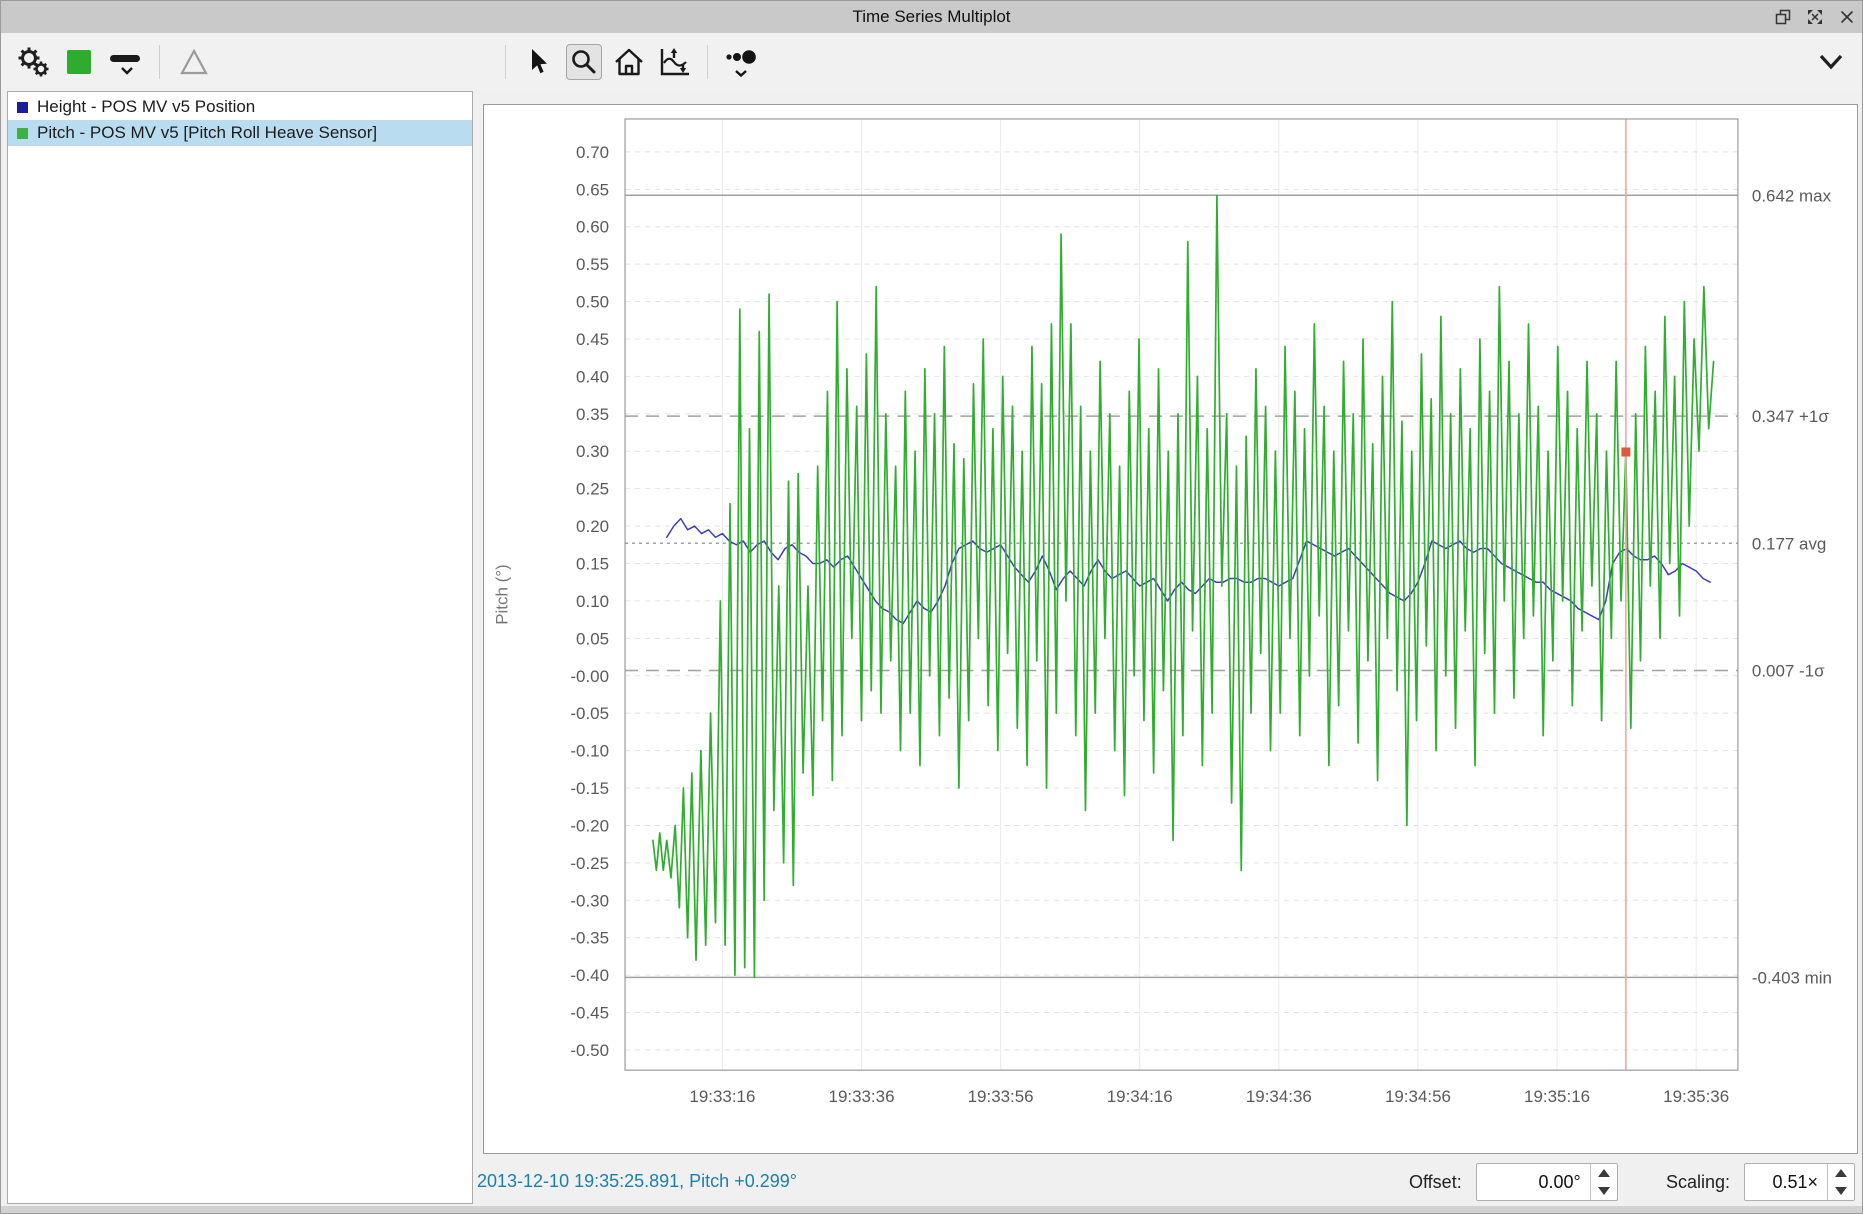  What do you see at coordinates (592, 264) in the screenshot?
I see `svg-text: 0.55` at bounding box center [592, 264].